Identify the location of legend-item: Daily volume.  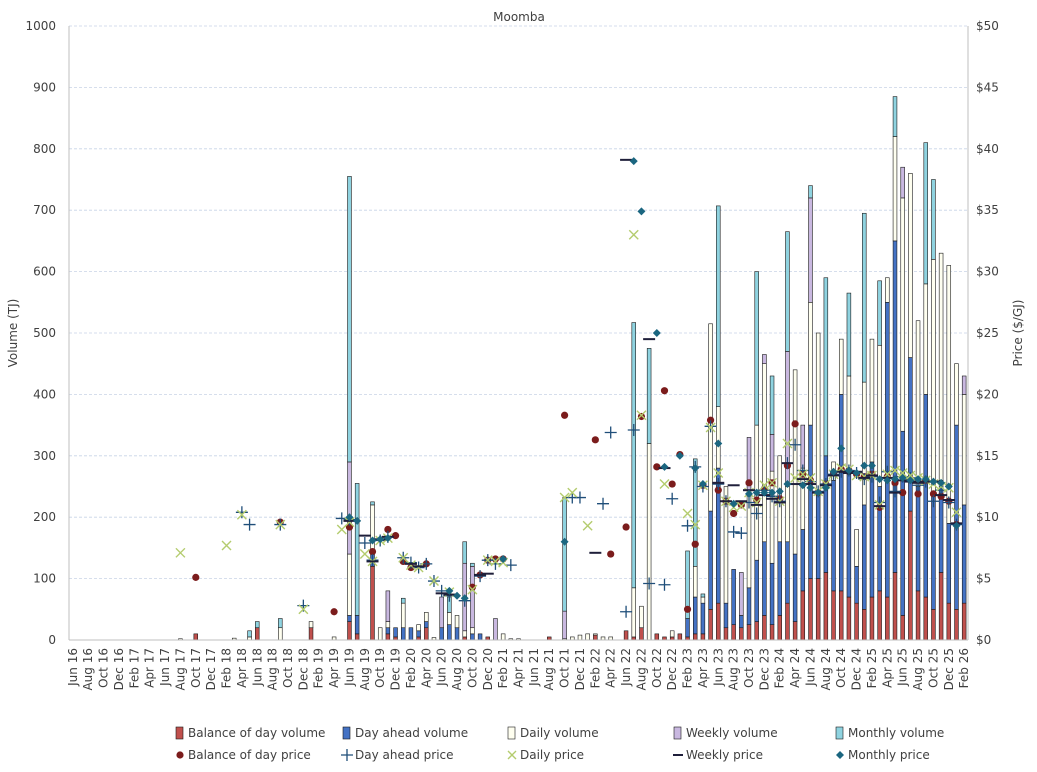
(553, 733).